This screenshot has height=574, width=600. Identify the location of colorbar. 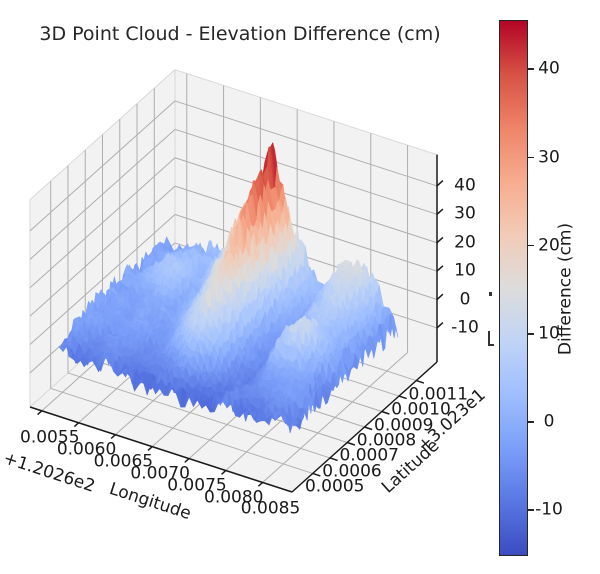
(513, 288).